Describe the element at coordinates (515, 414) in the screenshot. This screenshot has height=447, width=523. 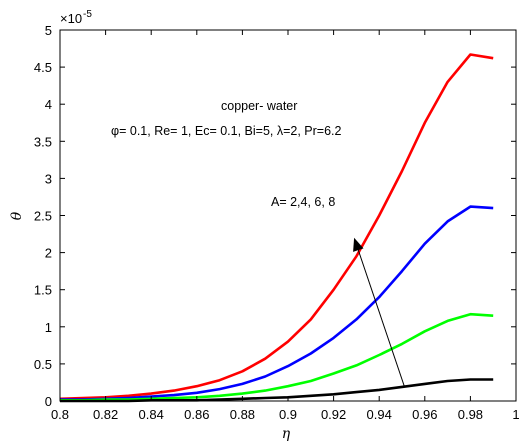
I see `x-tick-label: 1` at that location.